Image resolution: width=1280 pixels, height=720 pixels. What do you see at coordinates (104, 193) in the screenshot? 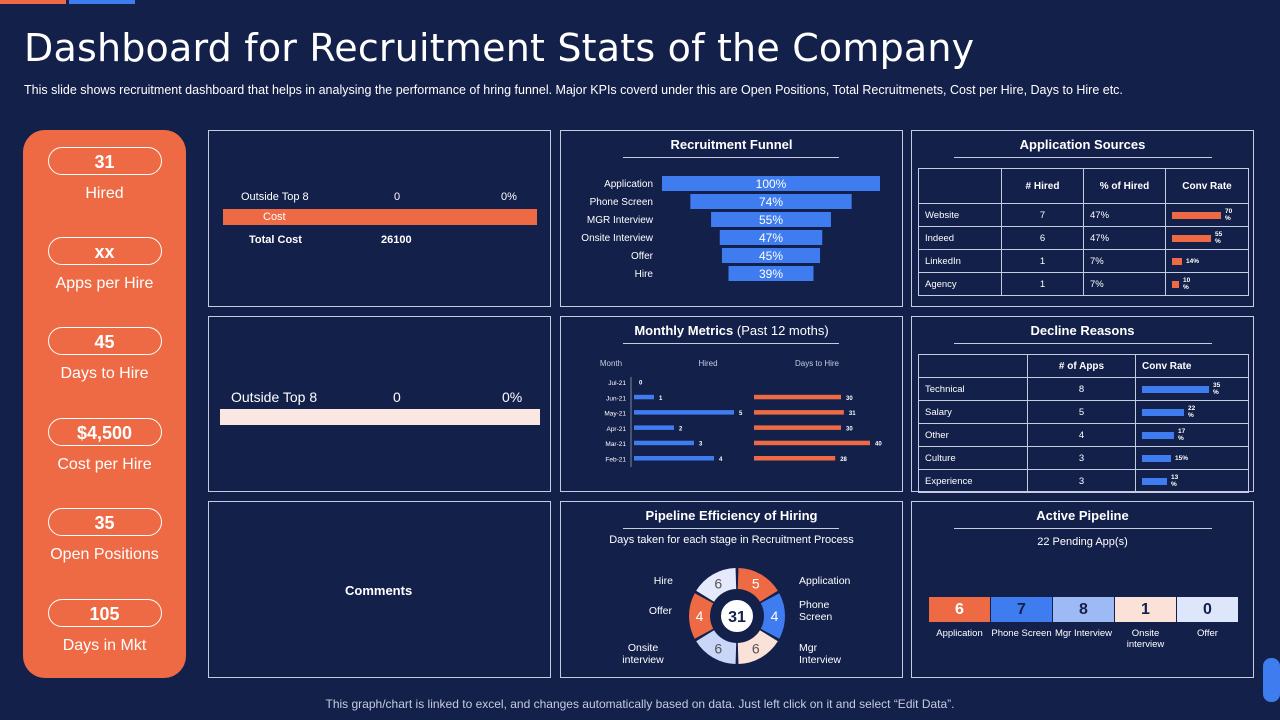
I see `kpi-label: Hired` at bounding box center [104, 193].